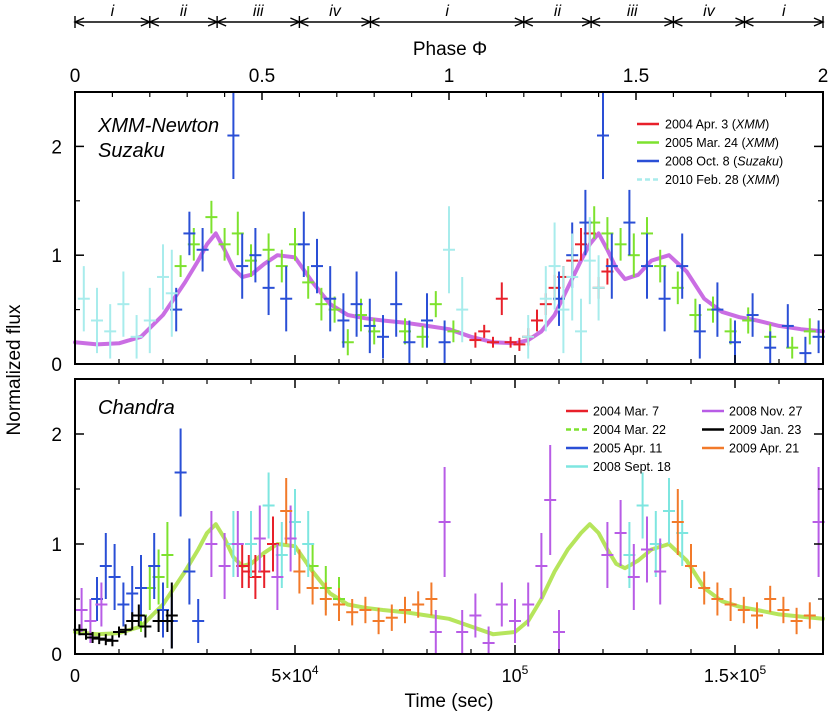  Describe the element at coordinates (449, 83) in the screenshot. I see `phase-axis-ticks: 0 0.5 1 1.5 2` at that location.